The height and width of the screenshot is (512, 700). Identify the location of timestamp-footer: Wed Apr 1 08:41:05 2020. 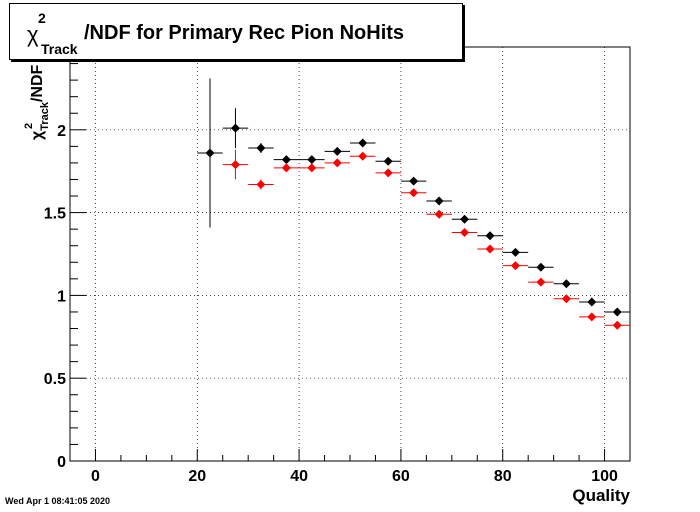
(58, 501).